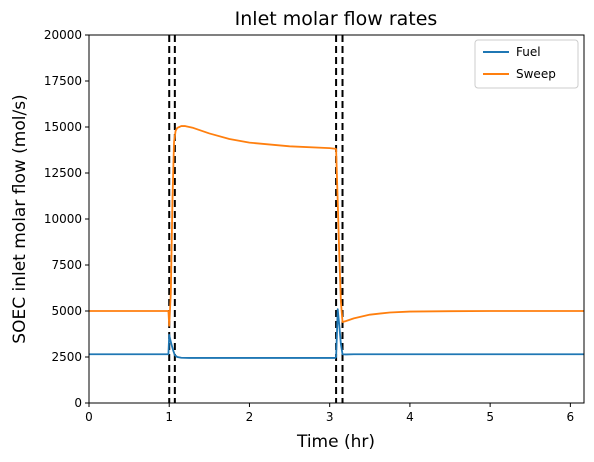 This screenshot has height=462, width=594. Describe the element at coordinates (410, 417) in the screenshot. I see `x-tick-label: 4` at that location.